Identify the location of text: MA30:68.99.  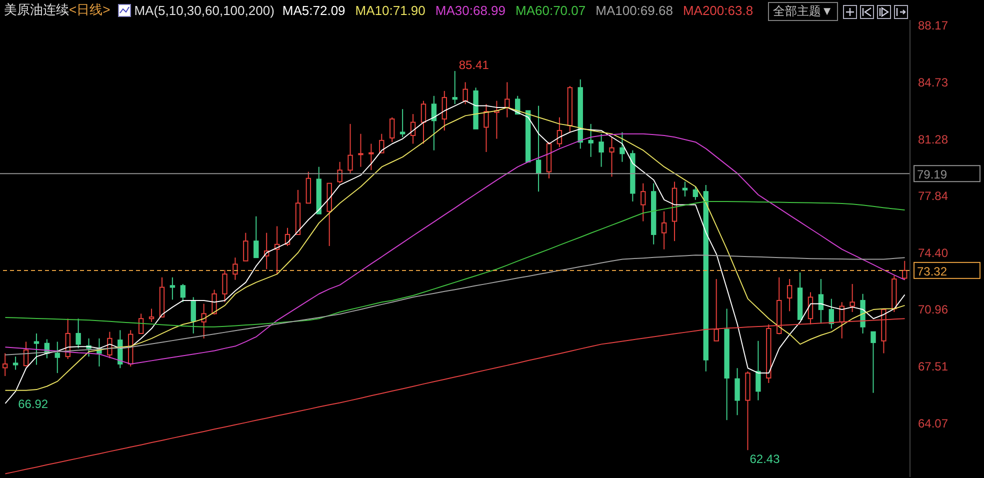
(470, 10).